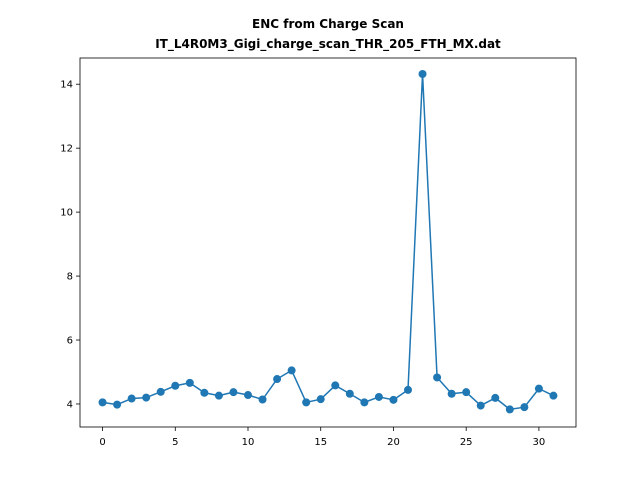 This screenshot has width=640, height=485. Describe the element at coordinates (70, 277) in the screenshot. I see `y-tick-label: 8` at that location.